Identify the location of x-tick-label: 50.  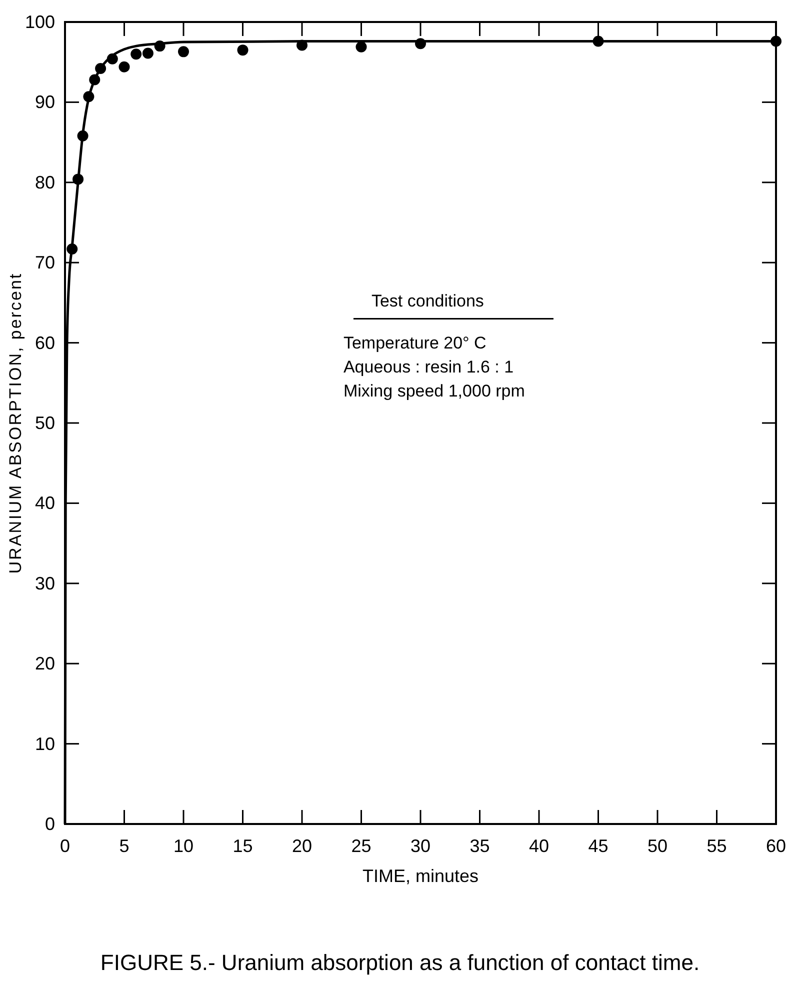
(657, 846).